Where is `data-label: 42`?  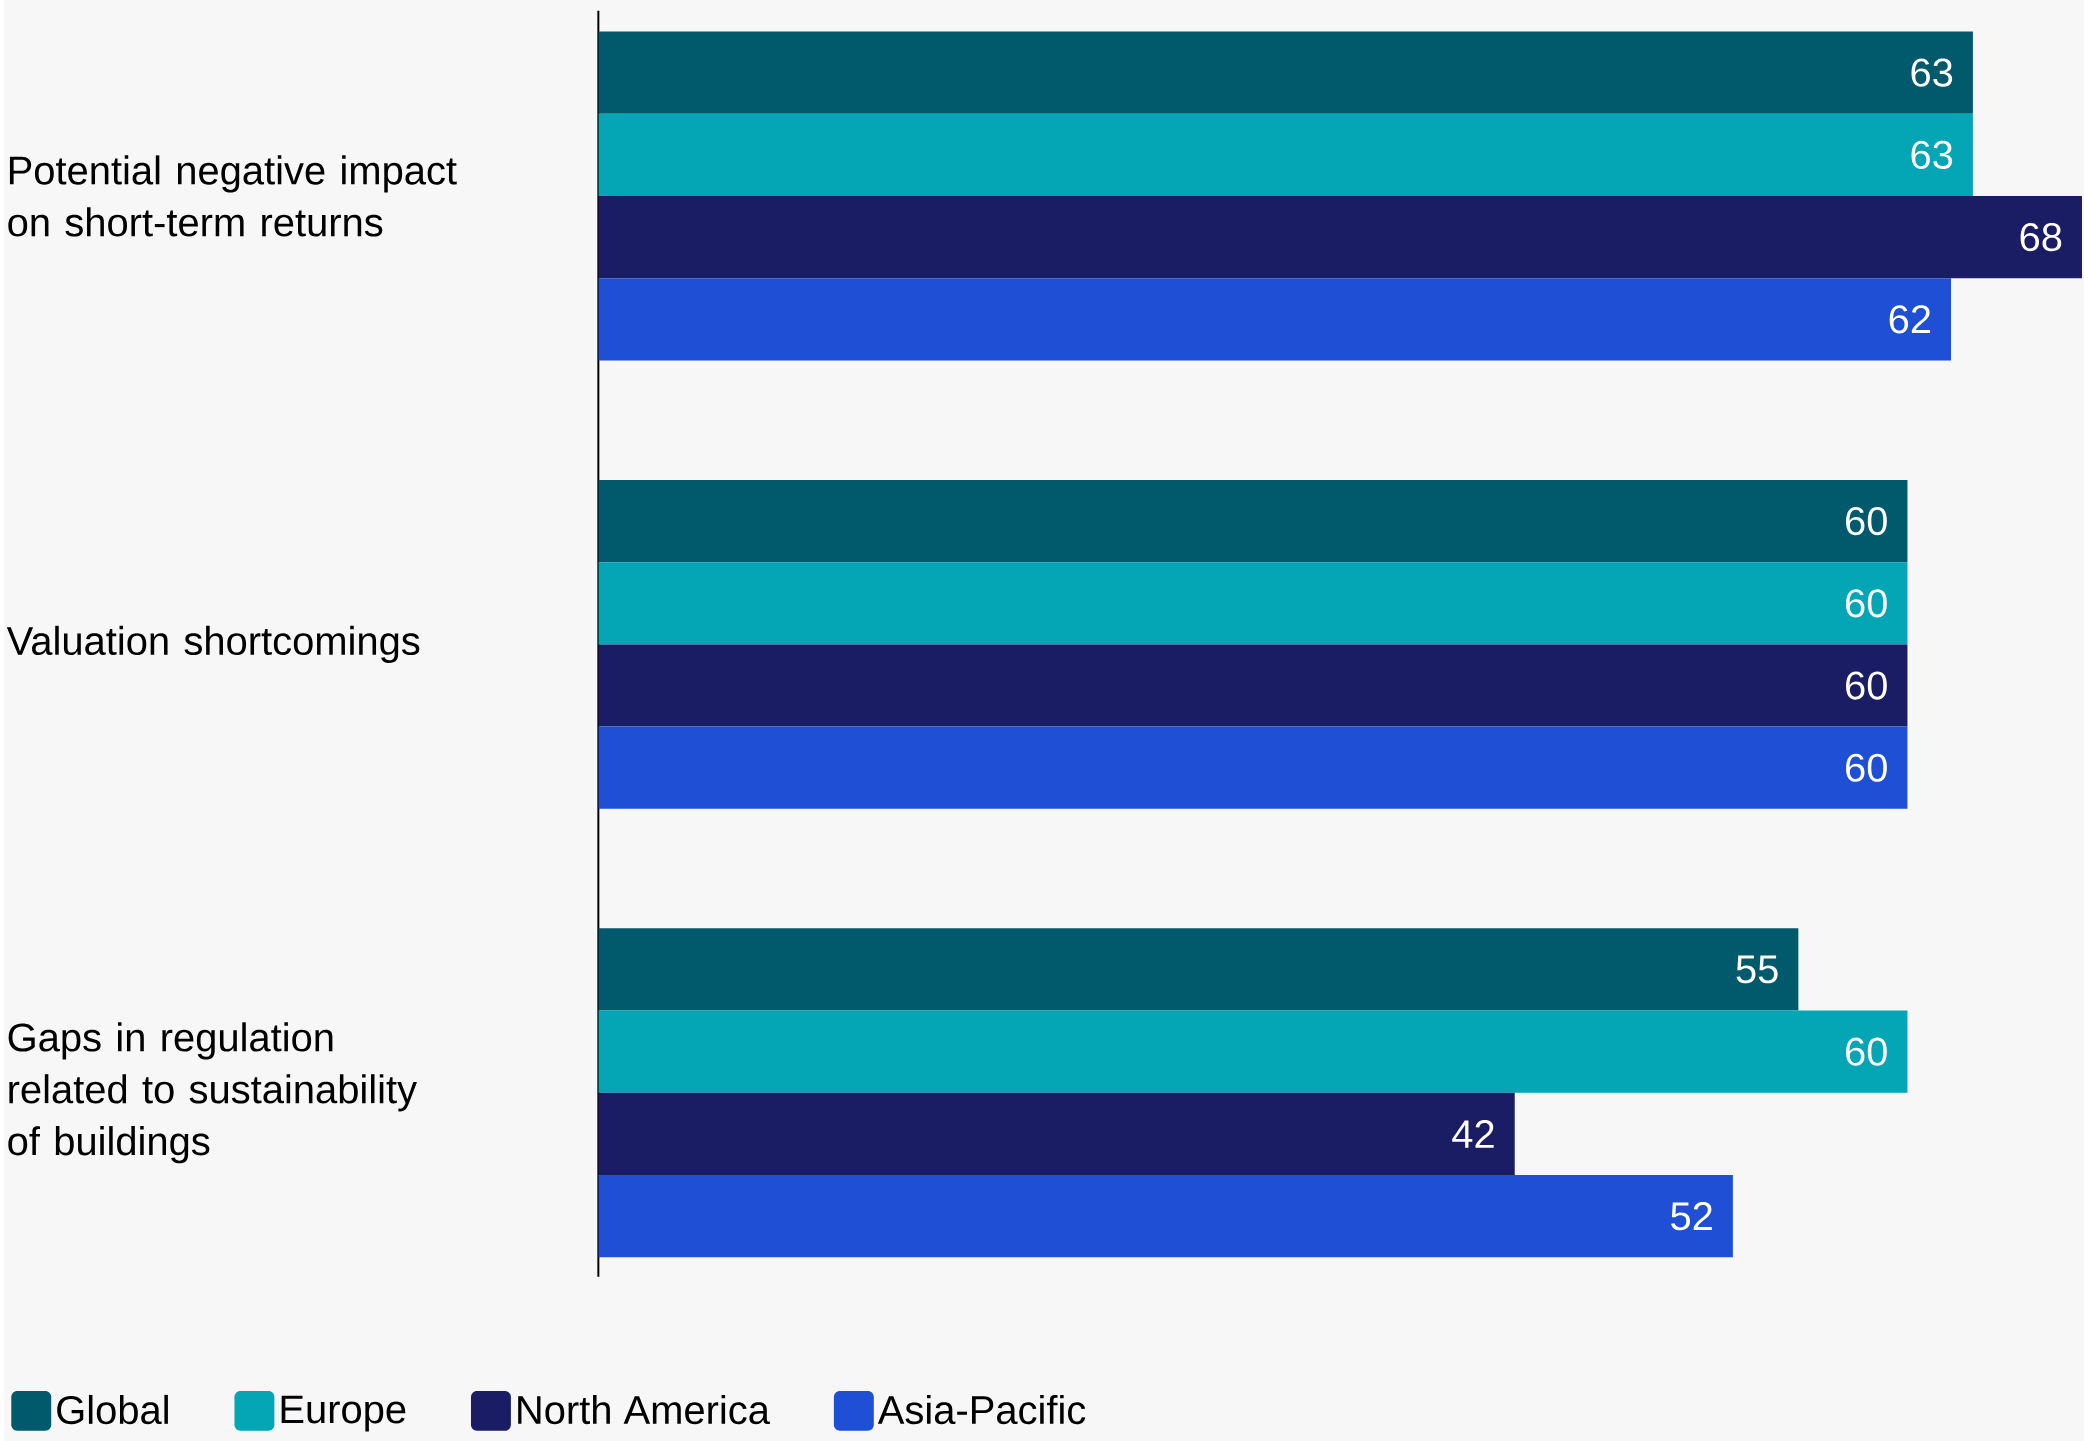 data-label: 42 is located at coordinates (1473, 1133).